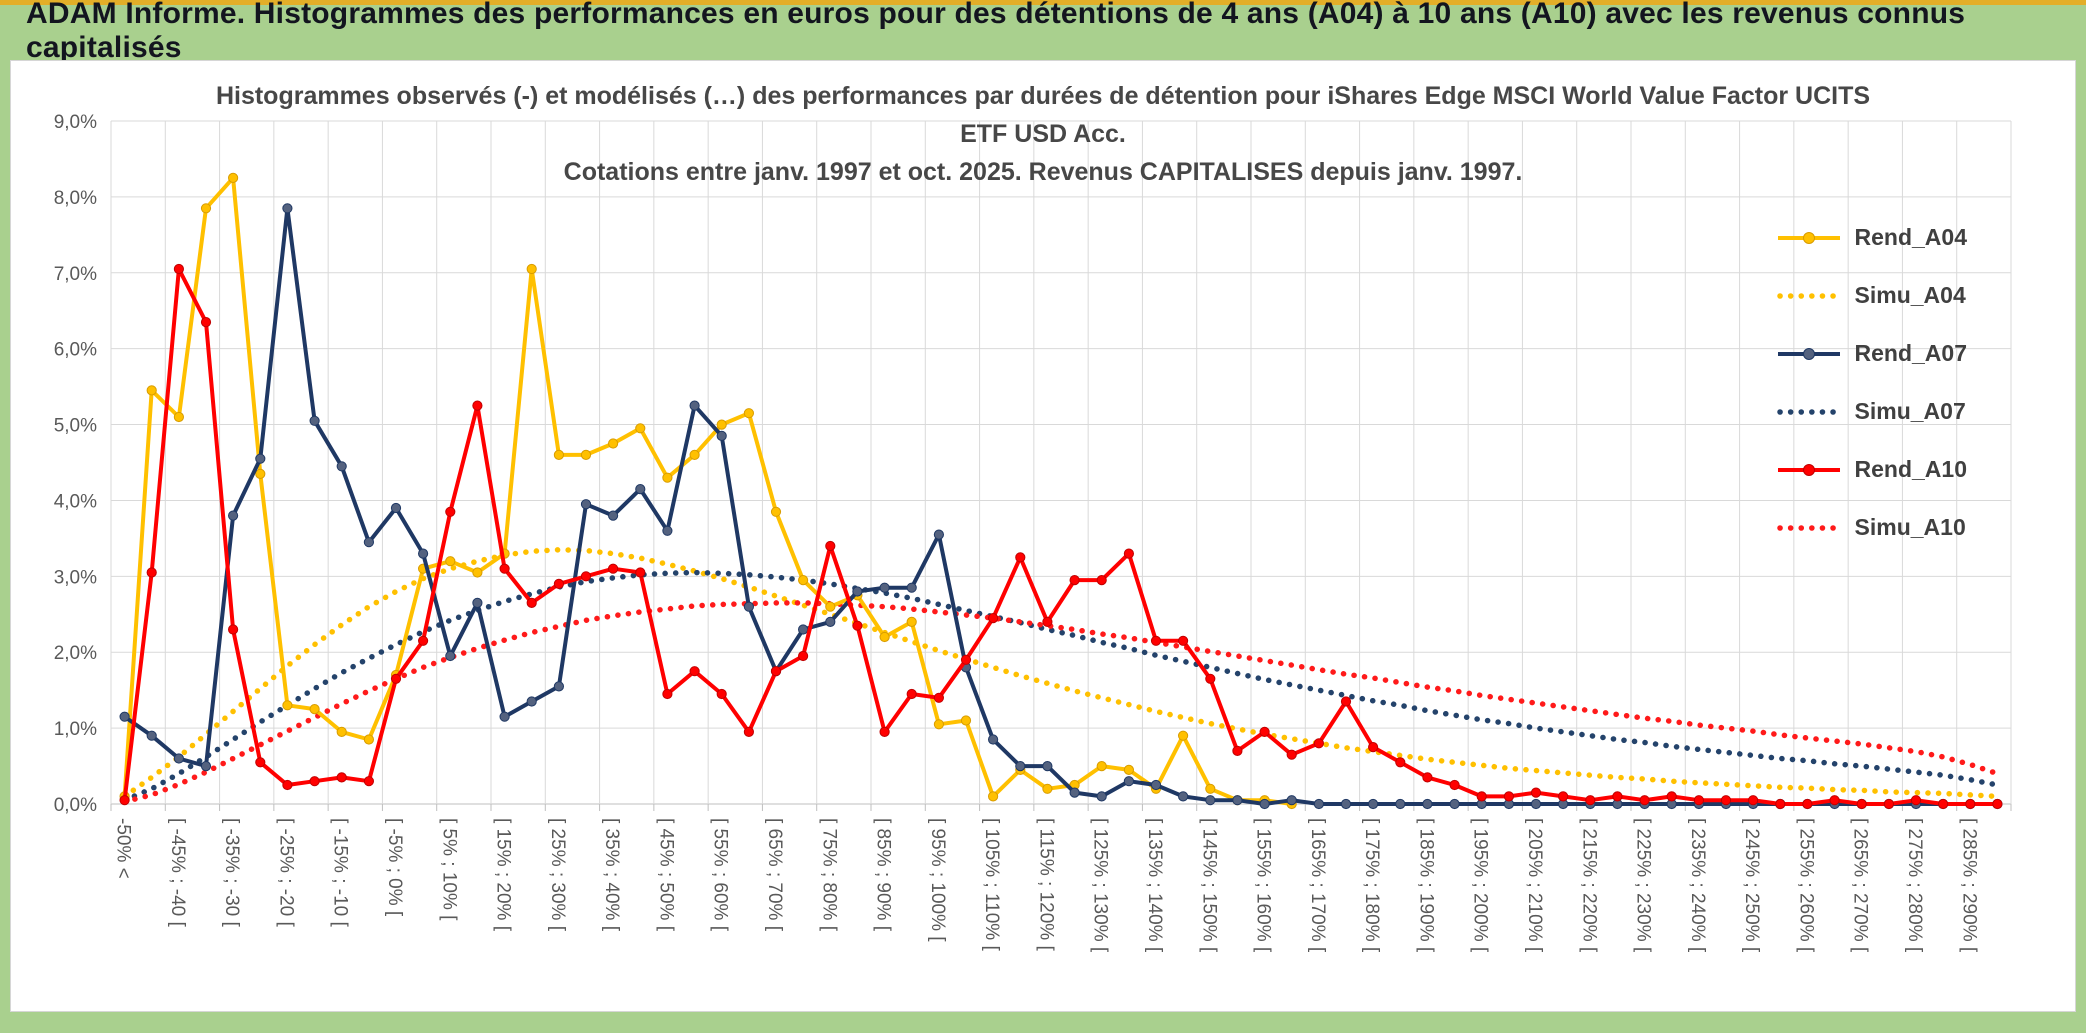 Image resolution: width=2086 pixels, height=1033 pixels. What do you see at coordinates (75, 198) in the screenshot?
I see `y-tick-label: 8,0%` at bounding box center [75, 198].